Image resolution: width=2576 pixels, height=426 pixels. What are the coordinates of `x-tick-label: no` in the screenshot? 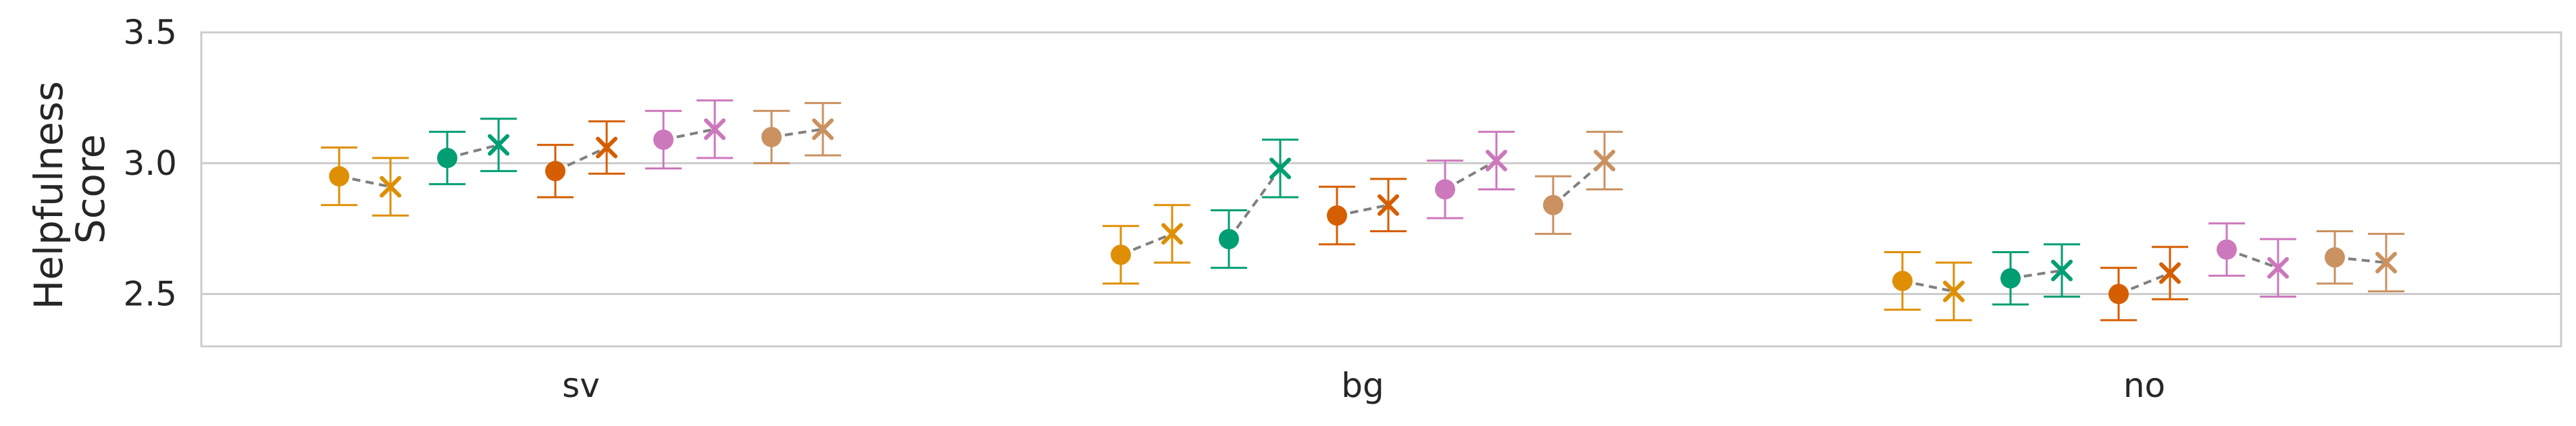 It's located at (2144, 386).